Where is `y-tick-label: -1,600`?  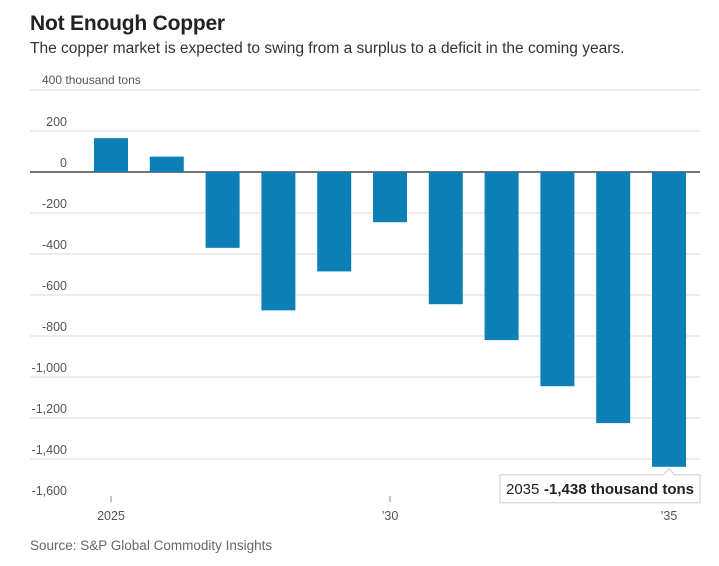
y-tick-label: -1,600 is located at coordinates (49, 491).